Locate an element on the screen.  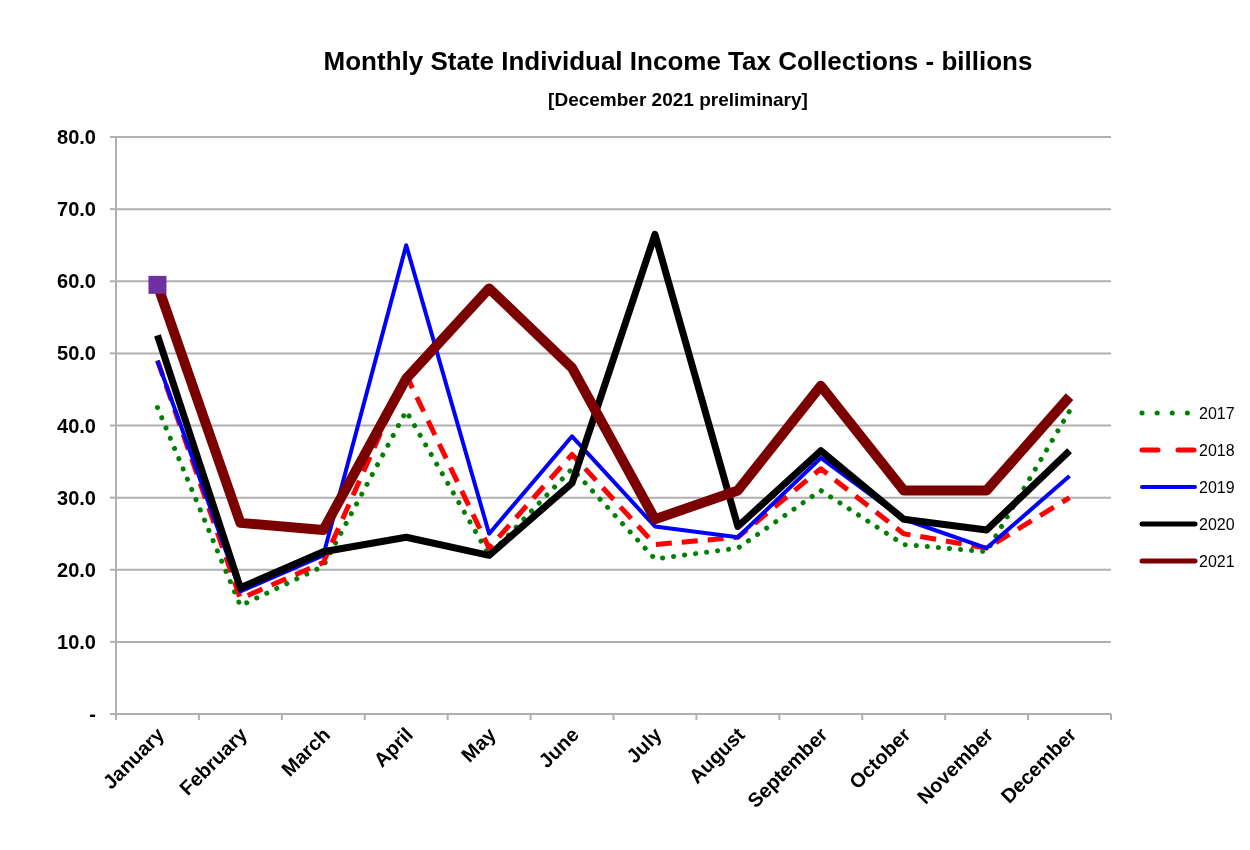
legend-label: 2021 is located at coordinates (1217, 561).